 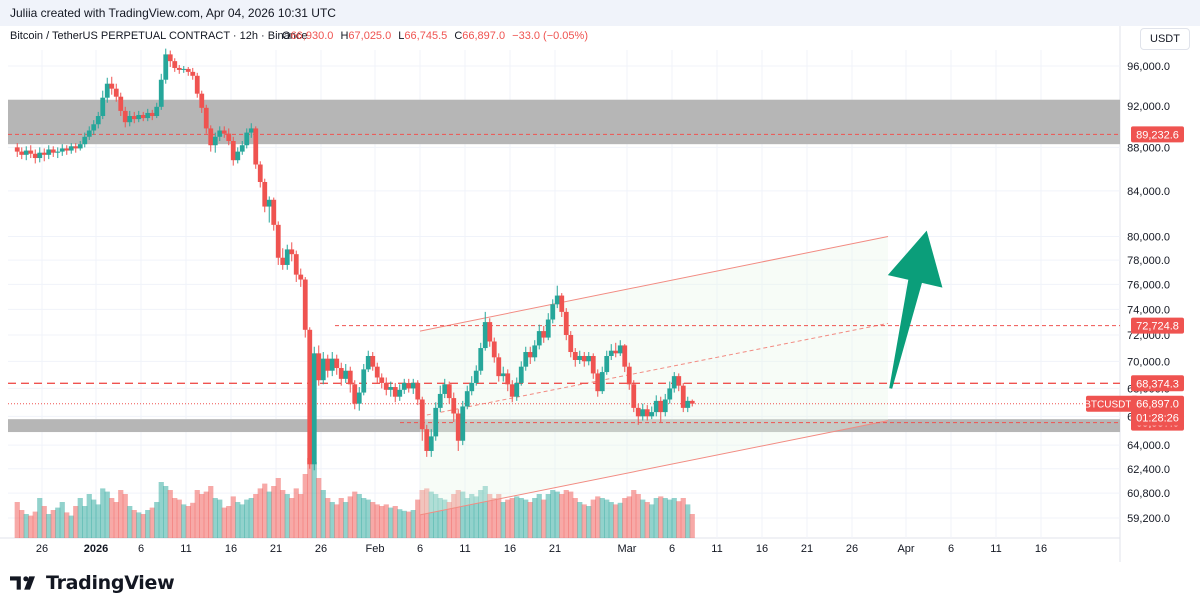 I want to click on x-tick-label: 21, so click(x=276, y=549).